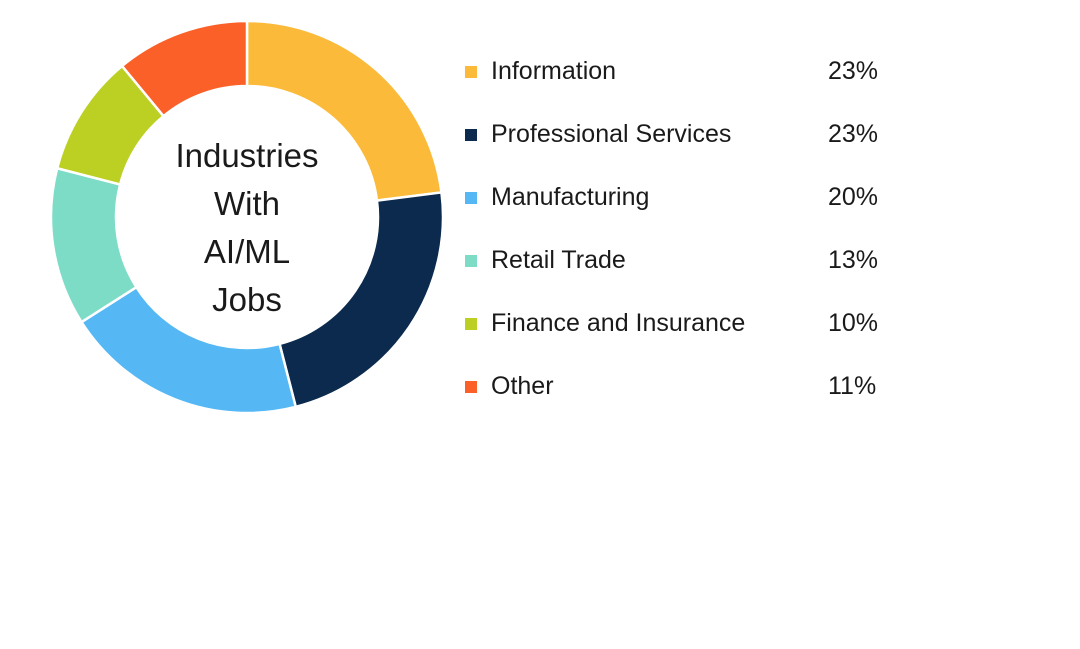 This screenshot has width=1080, height=649. What do you see at coordinates (184, 68) in the screenshot?
I see `donut-slice-other` at bounding box center [184, 68].